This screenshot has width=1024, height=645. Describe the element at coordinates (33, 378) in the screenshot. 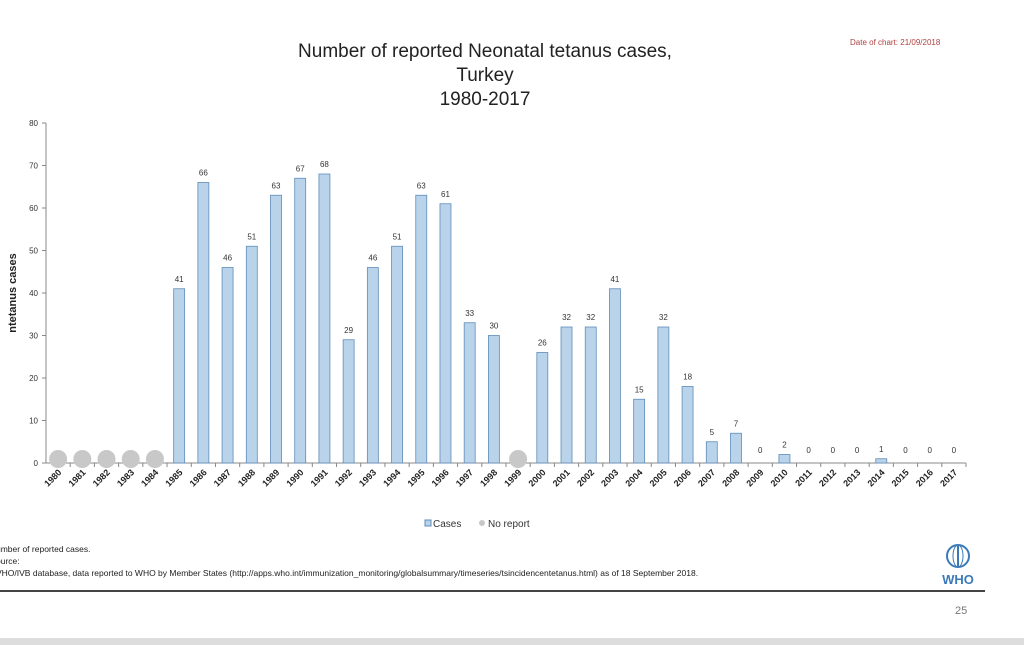

I see `y-tick-label: 20` at that location.